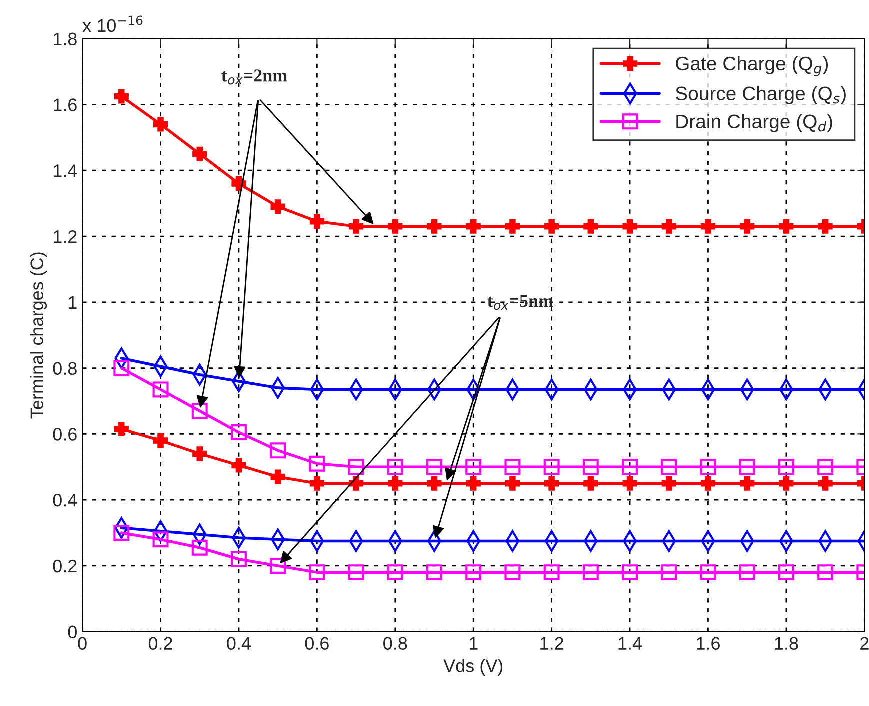  I want to click on x-tick-label: 0.6, so click(317, 643).